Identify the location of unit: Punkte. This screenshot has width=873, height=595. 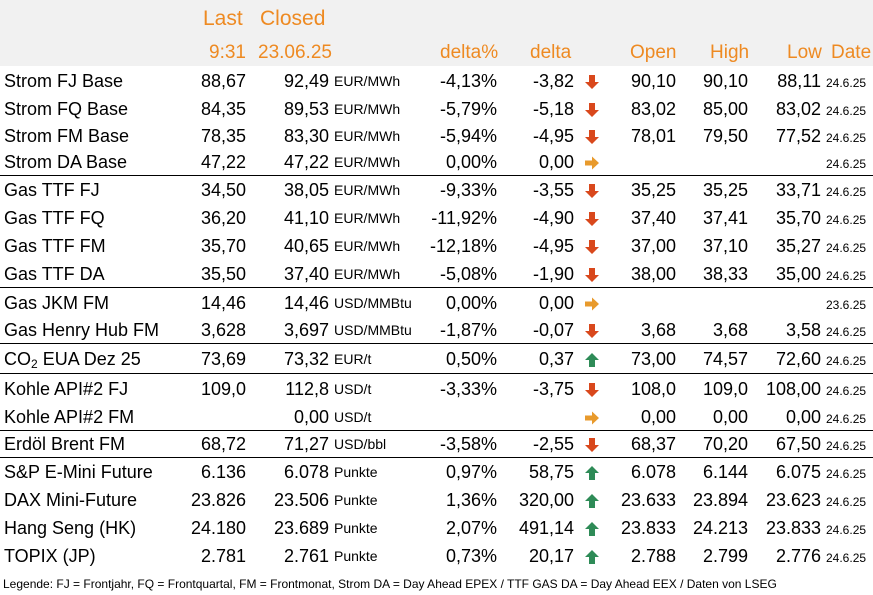
(356, 472).